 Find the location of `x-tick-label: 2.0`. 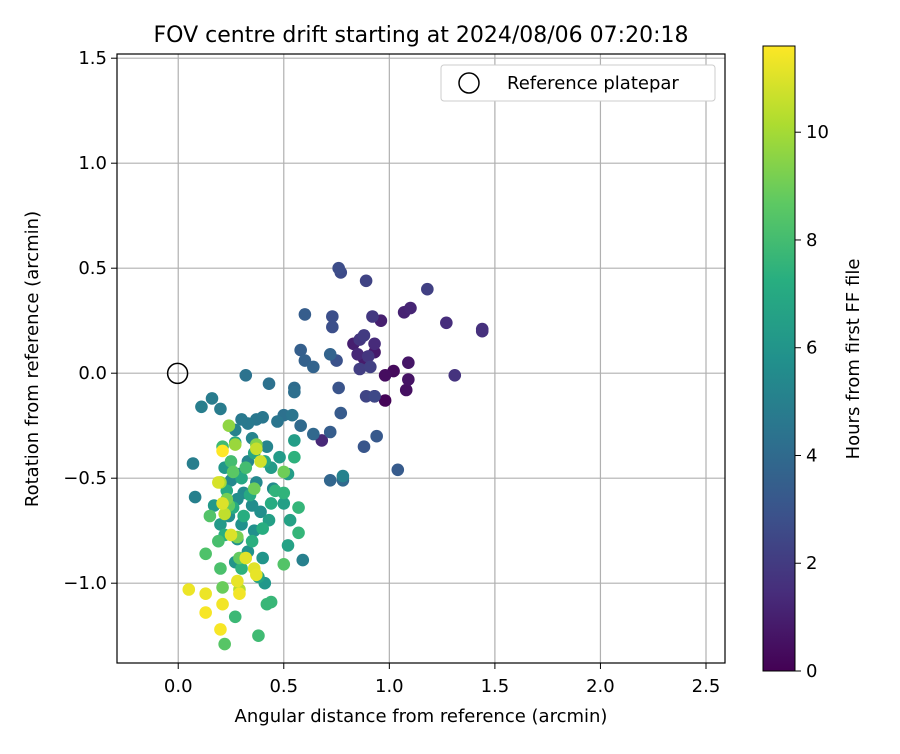

x-tick-label: 2.0 is located at coordinates (600, 686).